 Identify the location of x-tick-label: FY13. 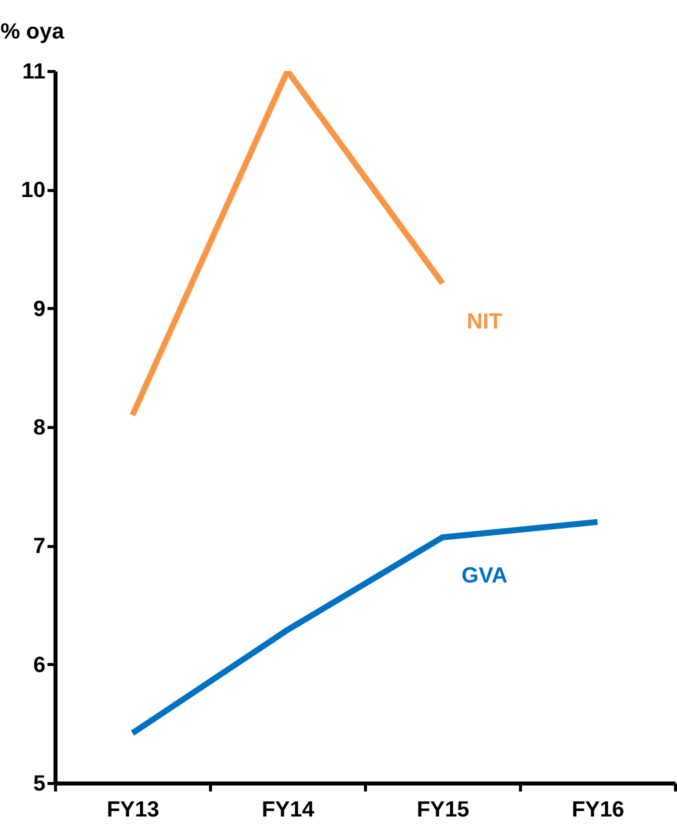
(133, 809).